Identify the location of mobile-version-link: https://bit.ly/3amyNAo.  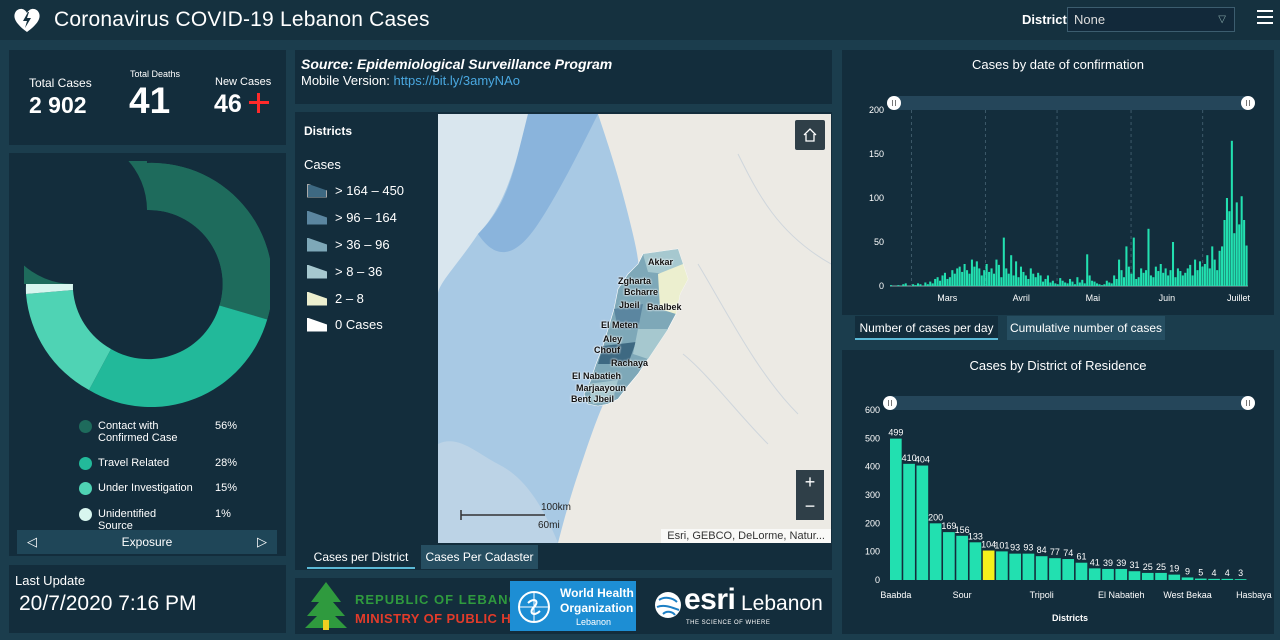
(456, 80).